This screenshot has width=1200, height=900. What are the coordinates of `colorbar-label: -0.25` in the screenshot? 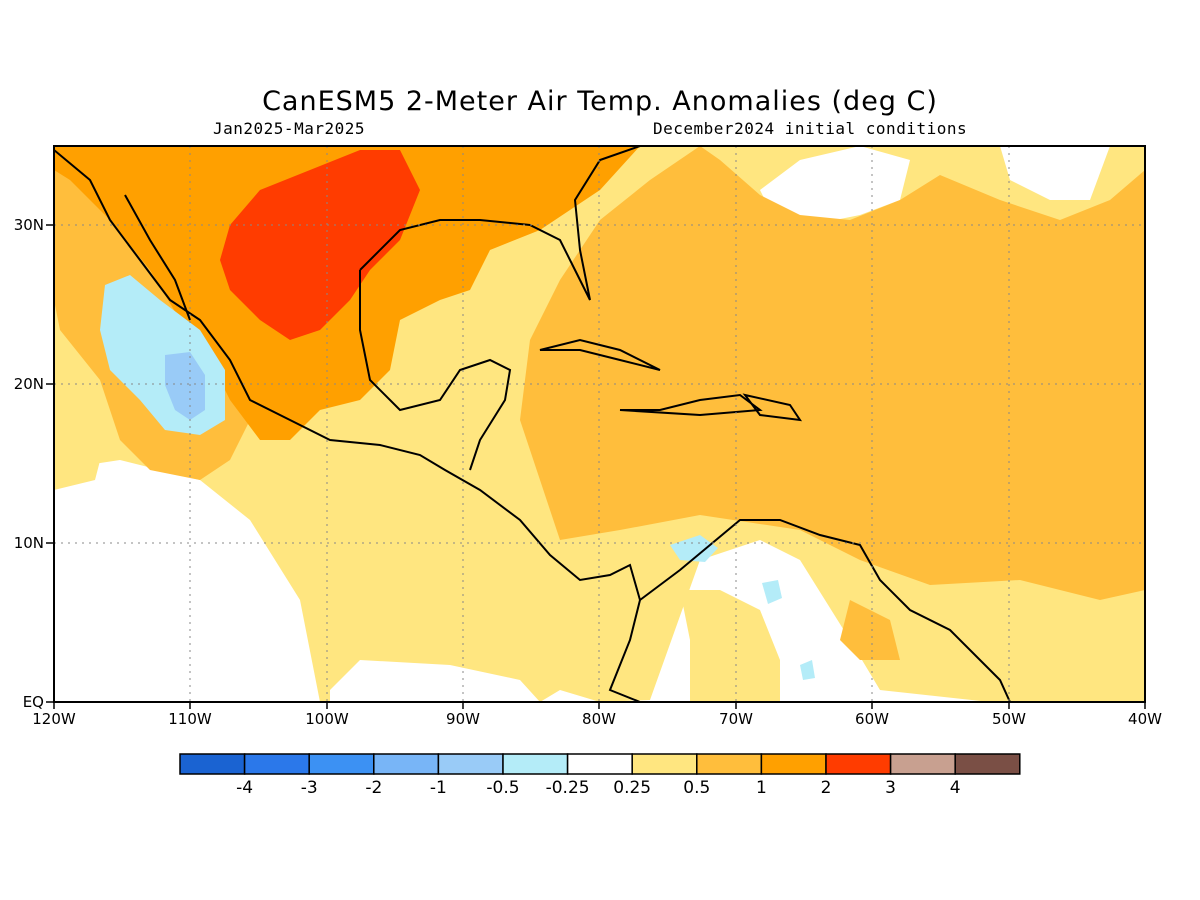 It's located at (567, 788).